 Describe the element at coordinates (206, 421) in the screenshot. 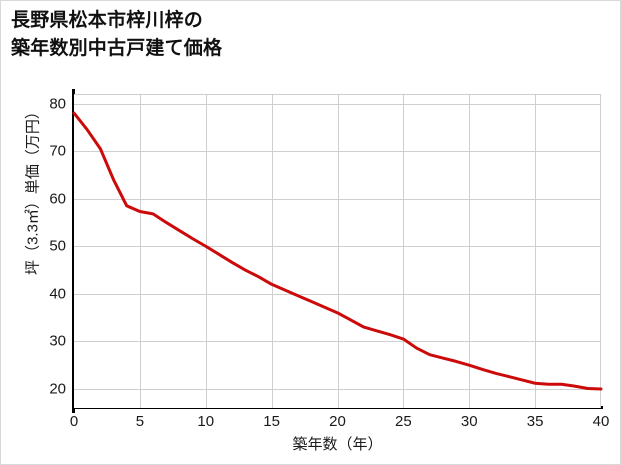

I see `x-tick-label: 10` at that location.